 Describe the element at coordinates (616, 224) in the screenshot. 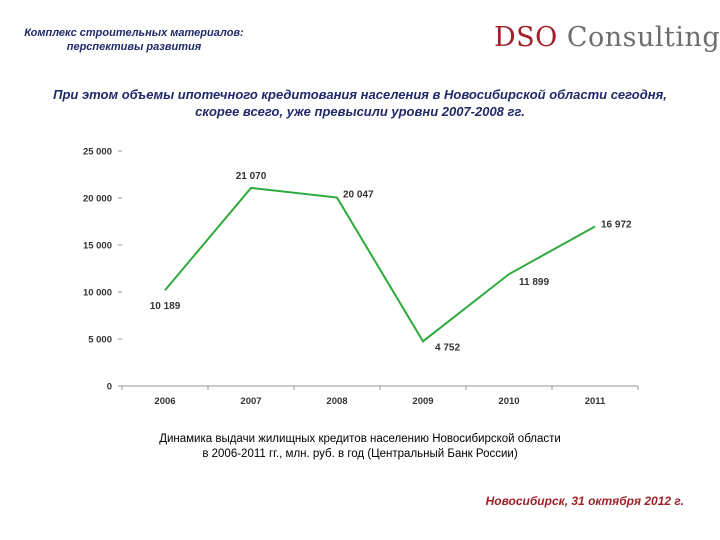

I see `data-label: 16 972` at that location.